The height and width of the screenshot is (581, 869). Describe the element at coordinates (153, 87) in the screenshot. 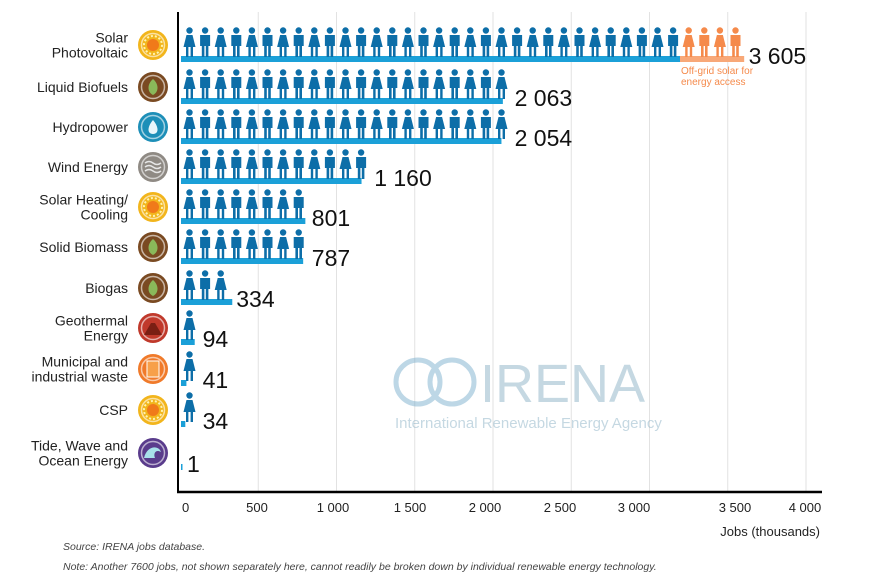

I see `leaf` at that location.